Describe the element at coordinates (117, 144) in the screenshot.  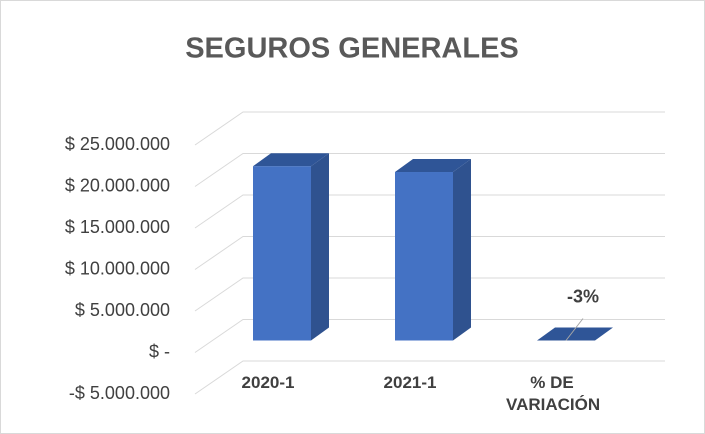
I see `y-tick-label: $ 25.000.000` at that location.